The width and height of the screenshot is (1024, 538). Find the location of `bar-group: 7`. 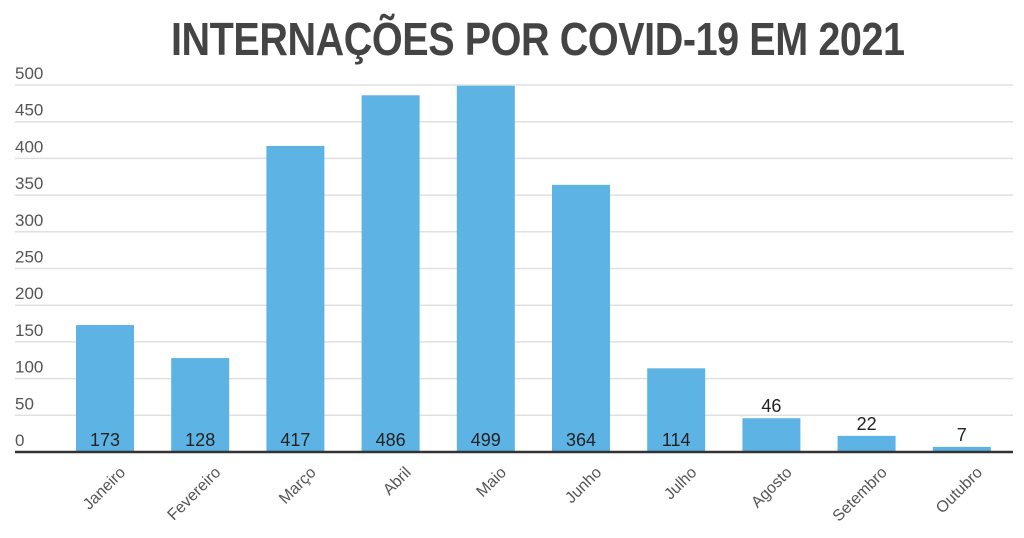

bar-group: 7 is located at coordinates (961, 438).